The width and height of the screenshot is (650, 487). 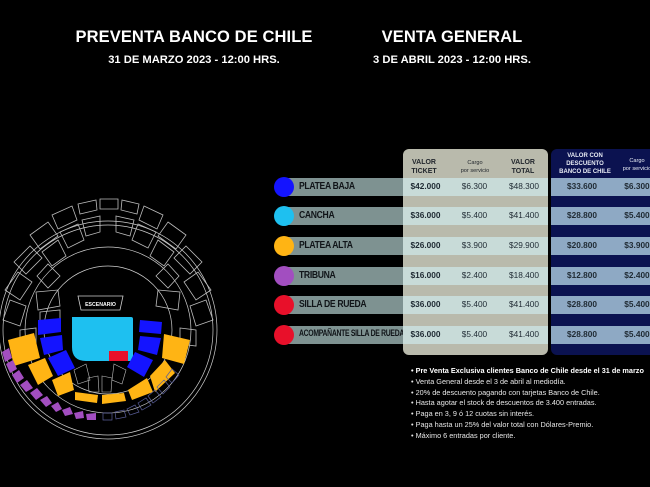 I want to click on preventa-title: PREVENTA BANCO DE CHILE, so click(x=194, y=37).